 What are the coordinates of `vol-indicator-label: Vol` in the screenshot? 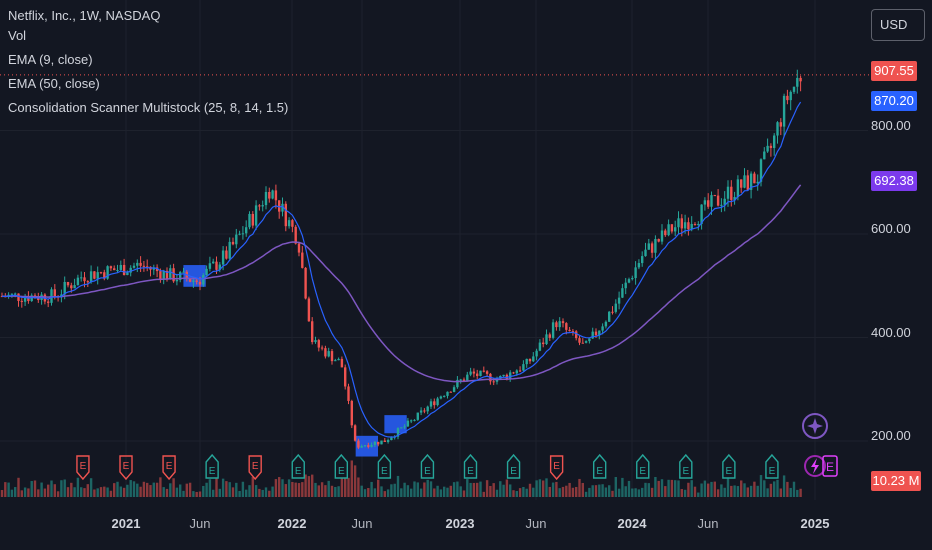 It's located at (17, 35).